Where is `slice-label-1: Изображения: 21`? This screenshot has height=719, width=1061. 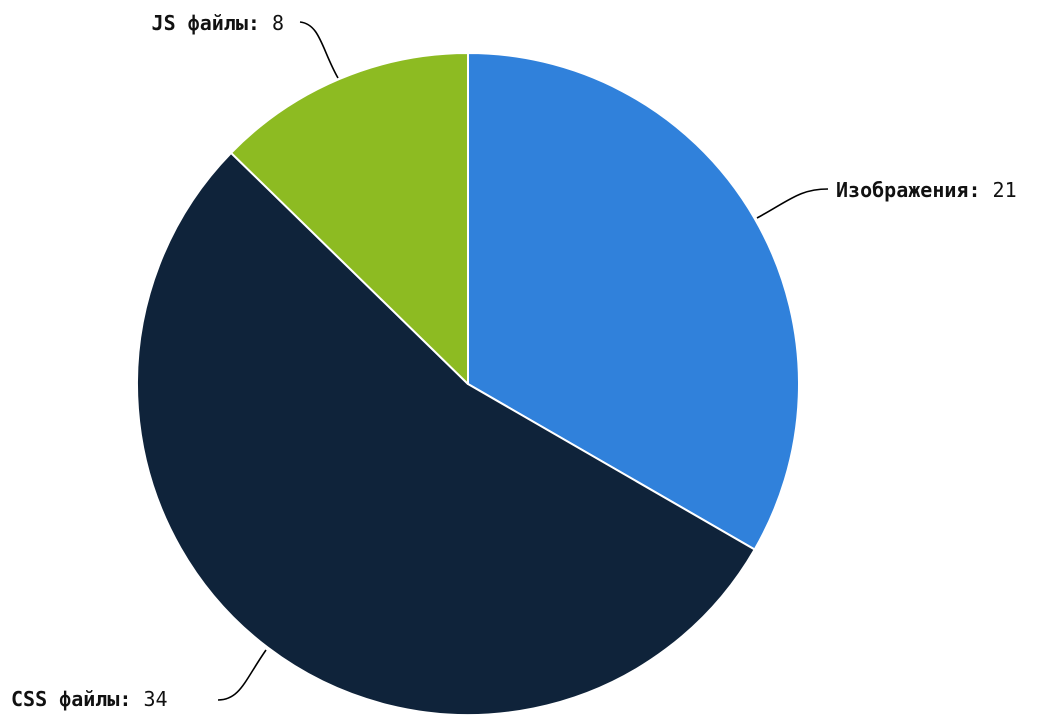 slice-label-1: Изображения: 21 is located at coordinates (926, 190).